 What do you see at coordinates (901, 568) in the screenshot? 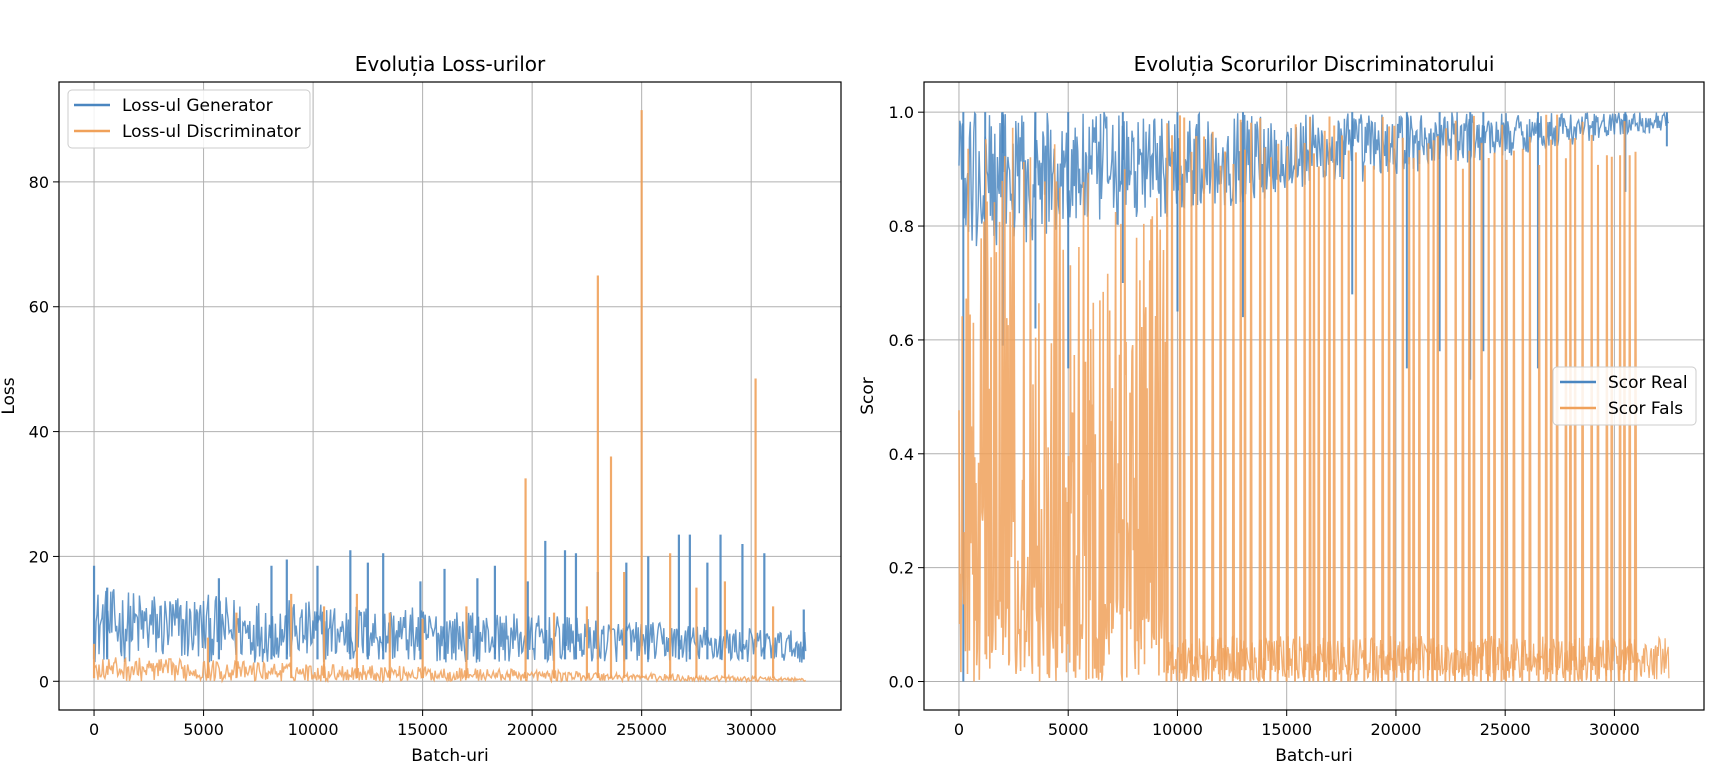
I see `y-tick-label: 0.2` at bounding box center [901, 568].